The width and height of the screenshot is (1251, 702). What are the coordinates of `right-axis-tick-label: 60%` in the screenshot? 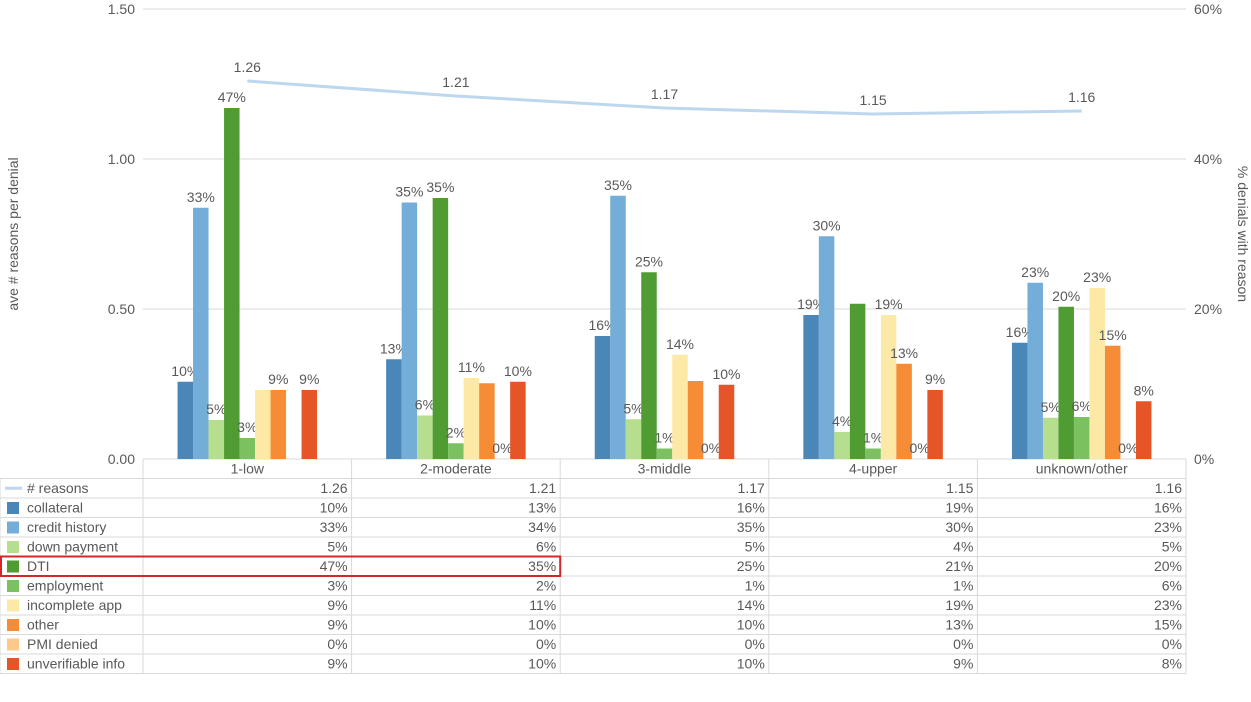 It's located at (1208, 9).